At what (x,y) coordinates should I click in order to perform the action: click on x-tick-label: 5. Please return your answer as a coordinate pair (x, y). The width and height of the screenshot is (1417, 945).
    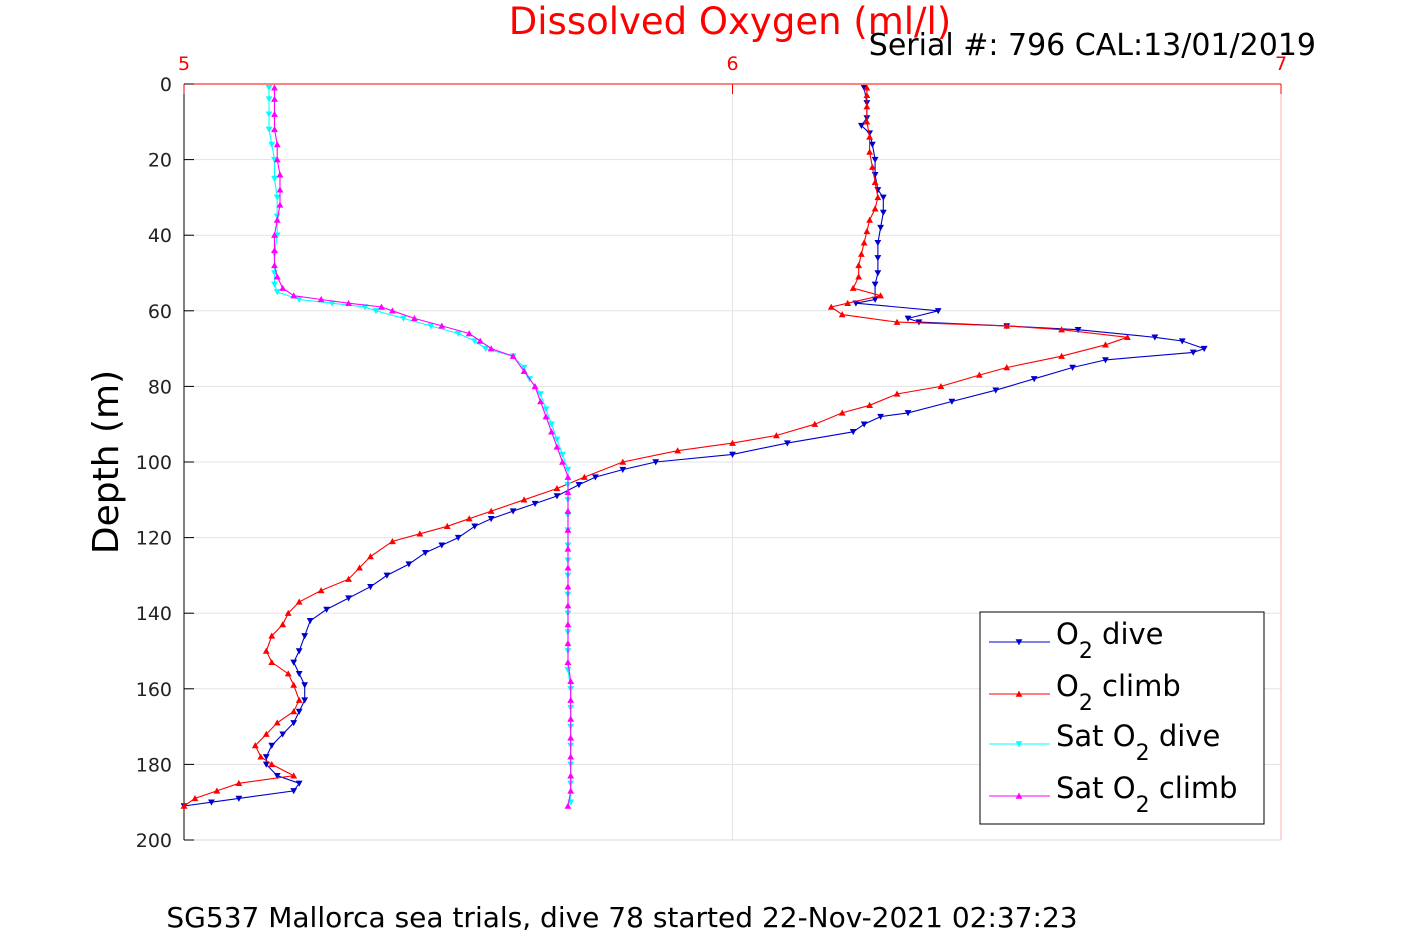
    Looking at the image, I should click on (184, 64).